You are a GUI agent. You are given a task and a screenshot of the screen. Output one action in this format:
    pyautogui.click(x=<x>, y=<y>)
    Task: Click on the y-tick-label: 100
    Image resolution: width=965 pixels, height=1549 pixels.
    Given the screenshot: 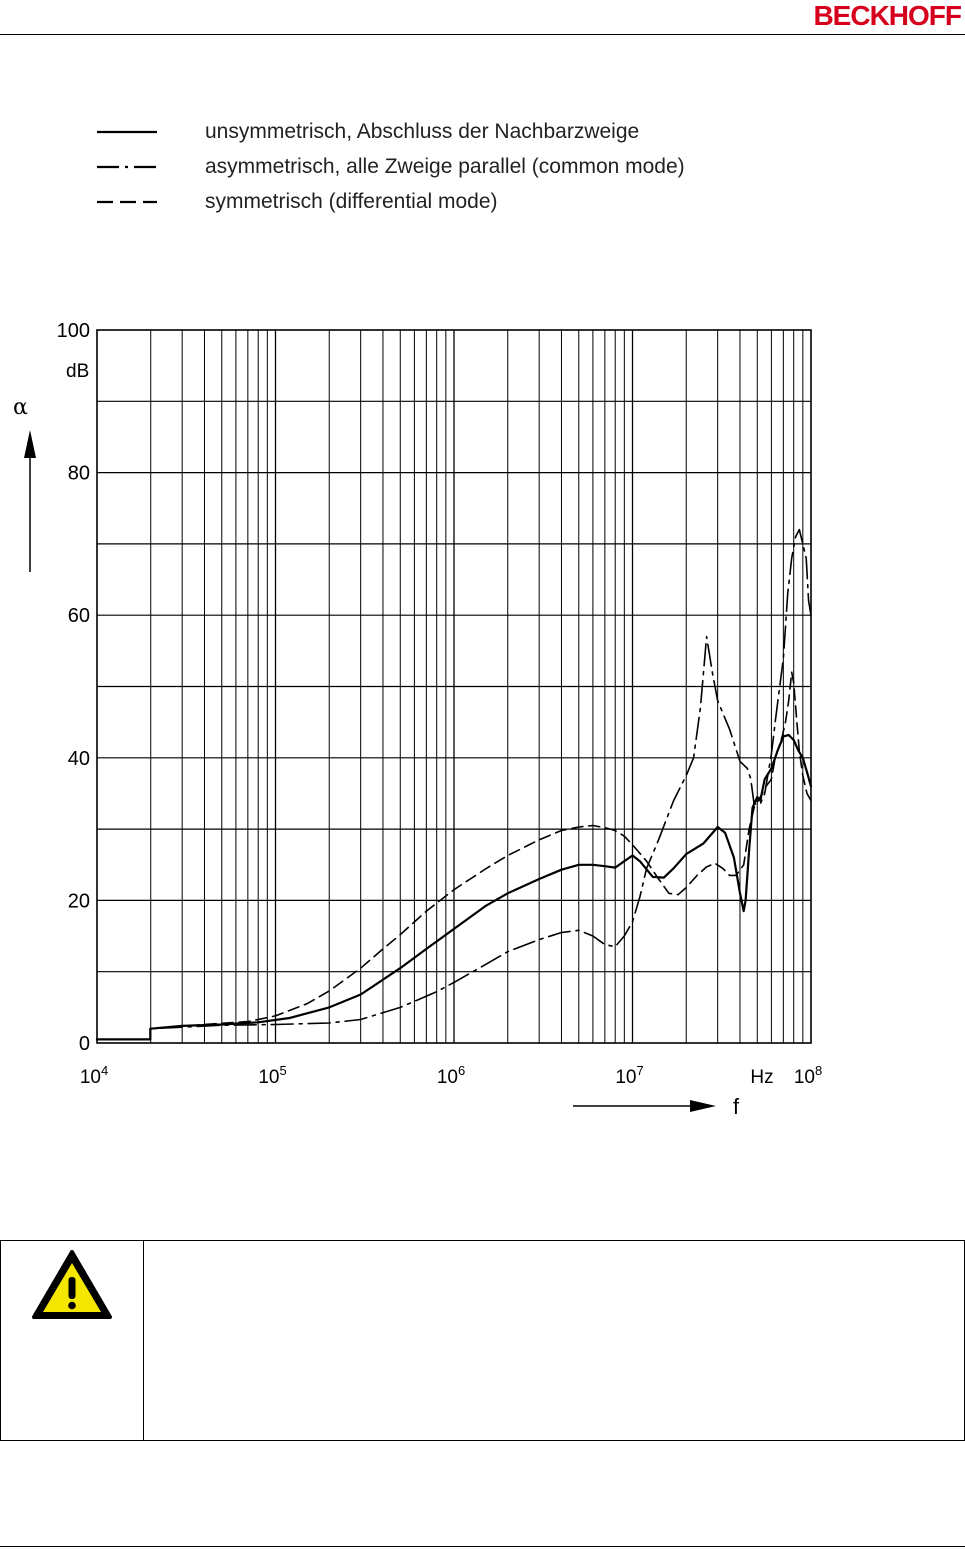 What is the action you would take?
    pyautogui.click(x=73, y=331)
    